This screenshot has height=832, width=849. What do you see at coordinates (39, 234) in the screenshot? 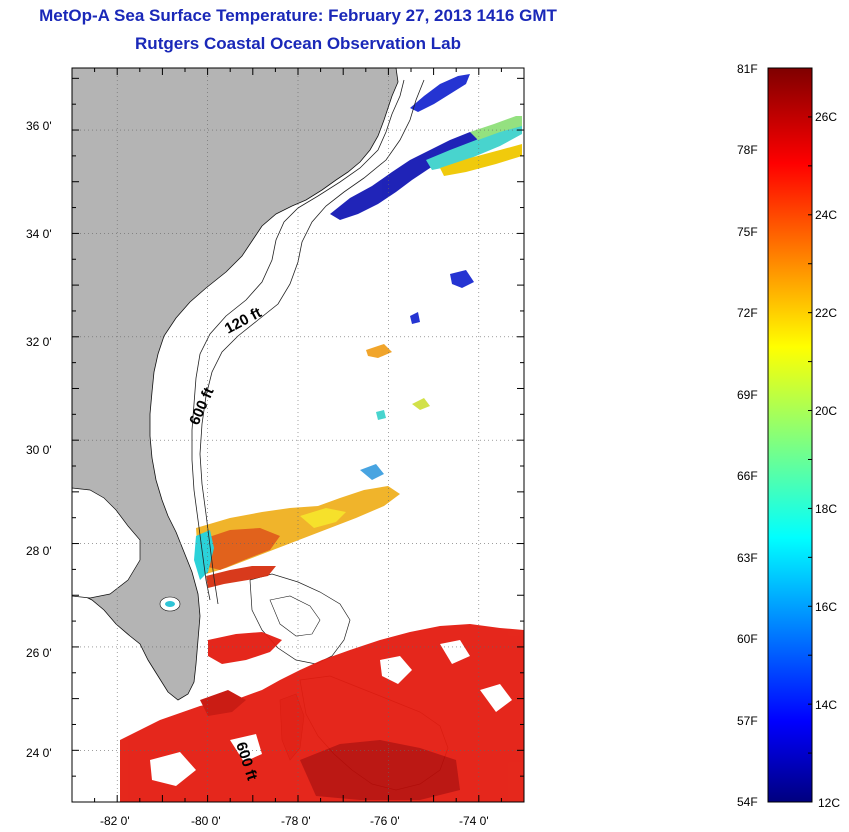
I see `lat-label: 34 0'` at bounding box center [39, 234].